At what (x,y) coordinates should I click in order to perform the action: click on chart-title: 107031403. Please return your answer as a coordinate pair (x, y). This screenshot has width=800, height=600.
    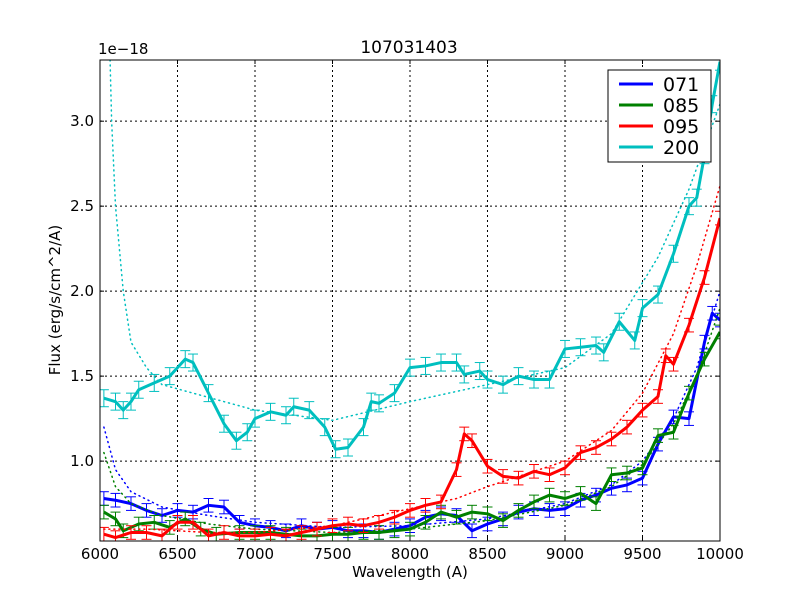
    Looking at the image, I should click on (408, 48).